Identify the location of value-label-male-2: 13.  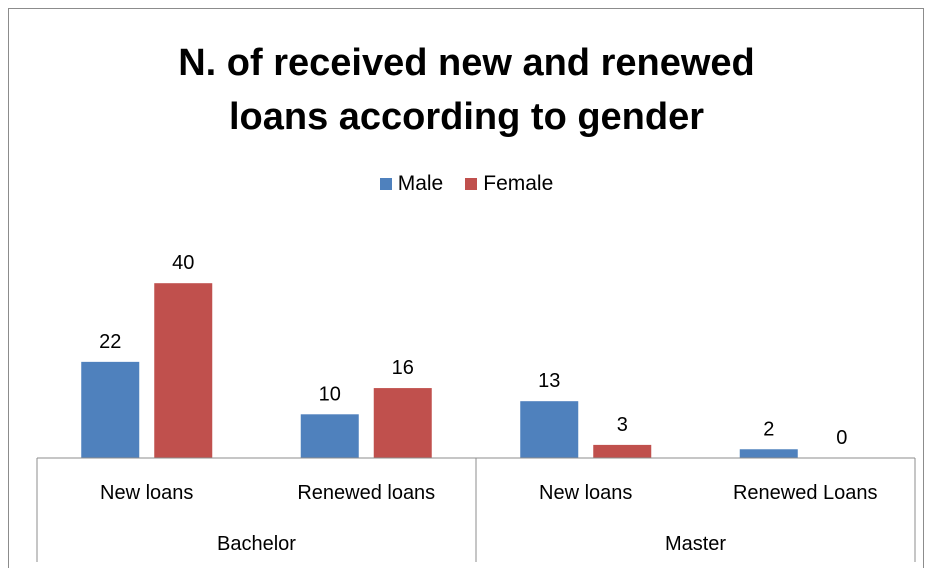
(549, 381).